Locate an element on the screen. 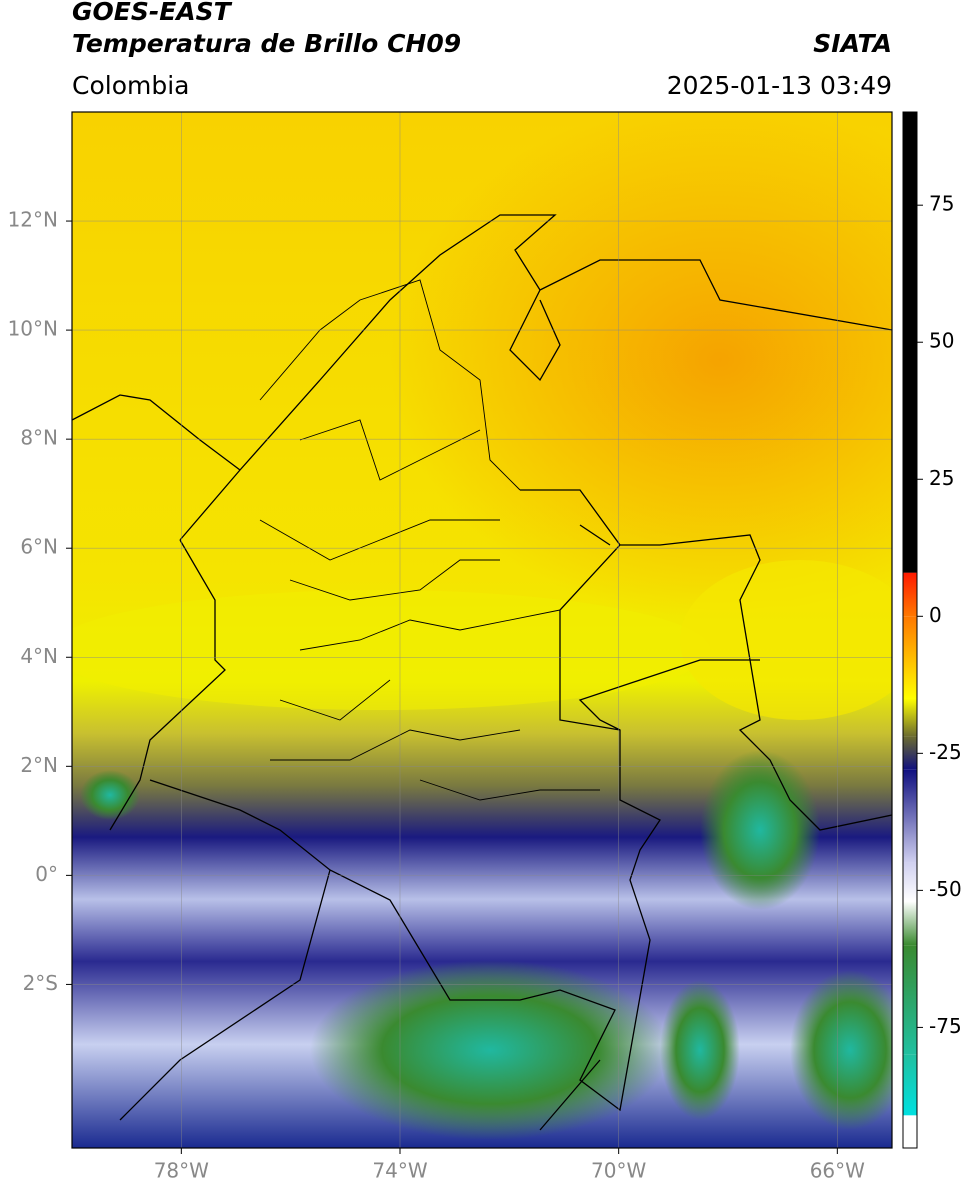  y-tick-label: 10°N is located at coordinates (33, 329).